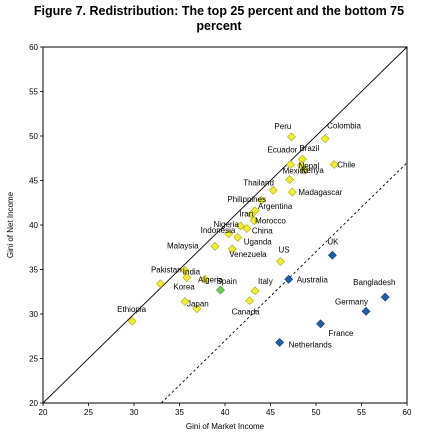 Image resolution: width=438 pixels, height=435 pixels. I want to click on point-label-nigeria: Nigeria, so click(226, 224).